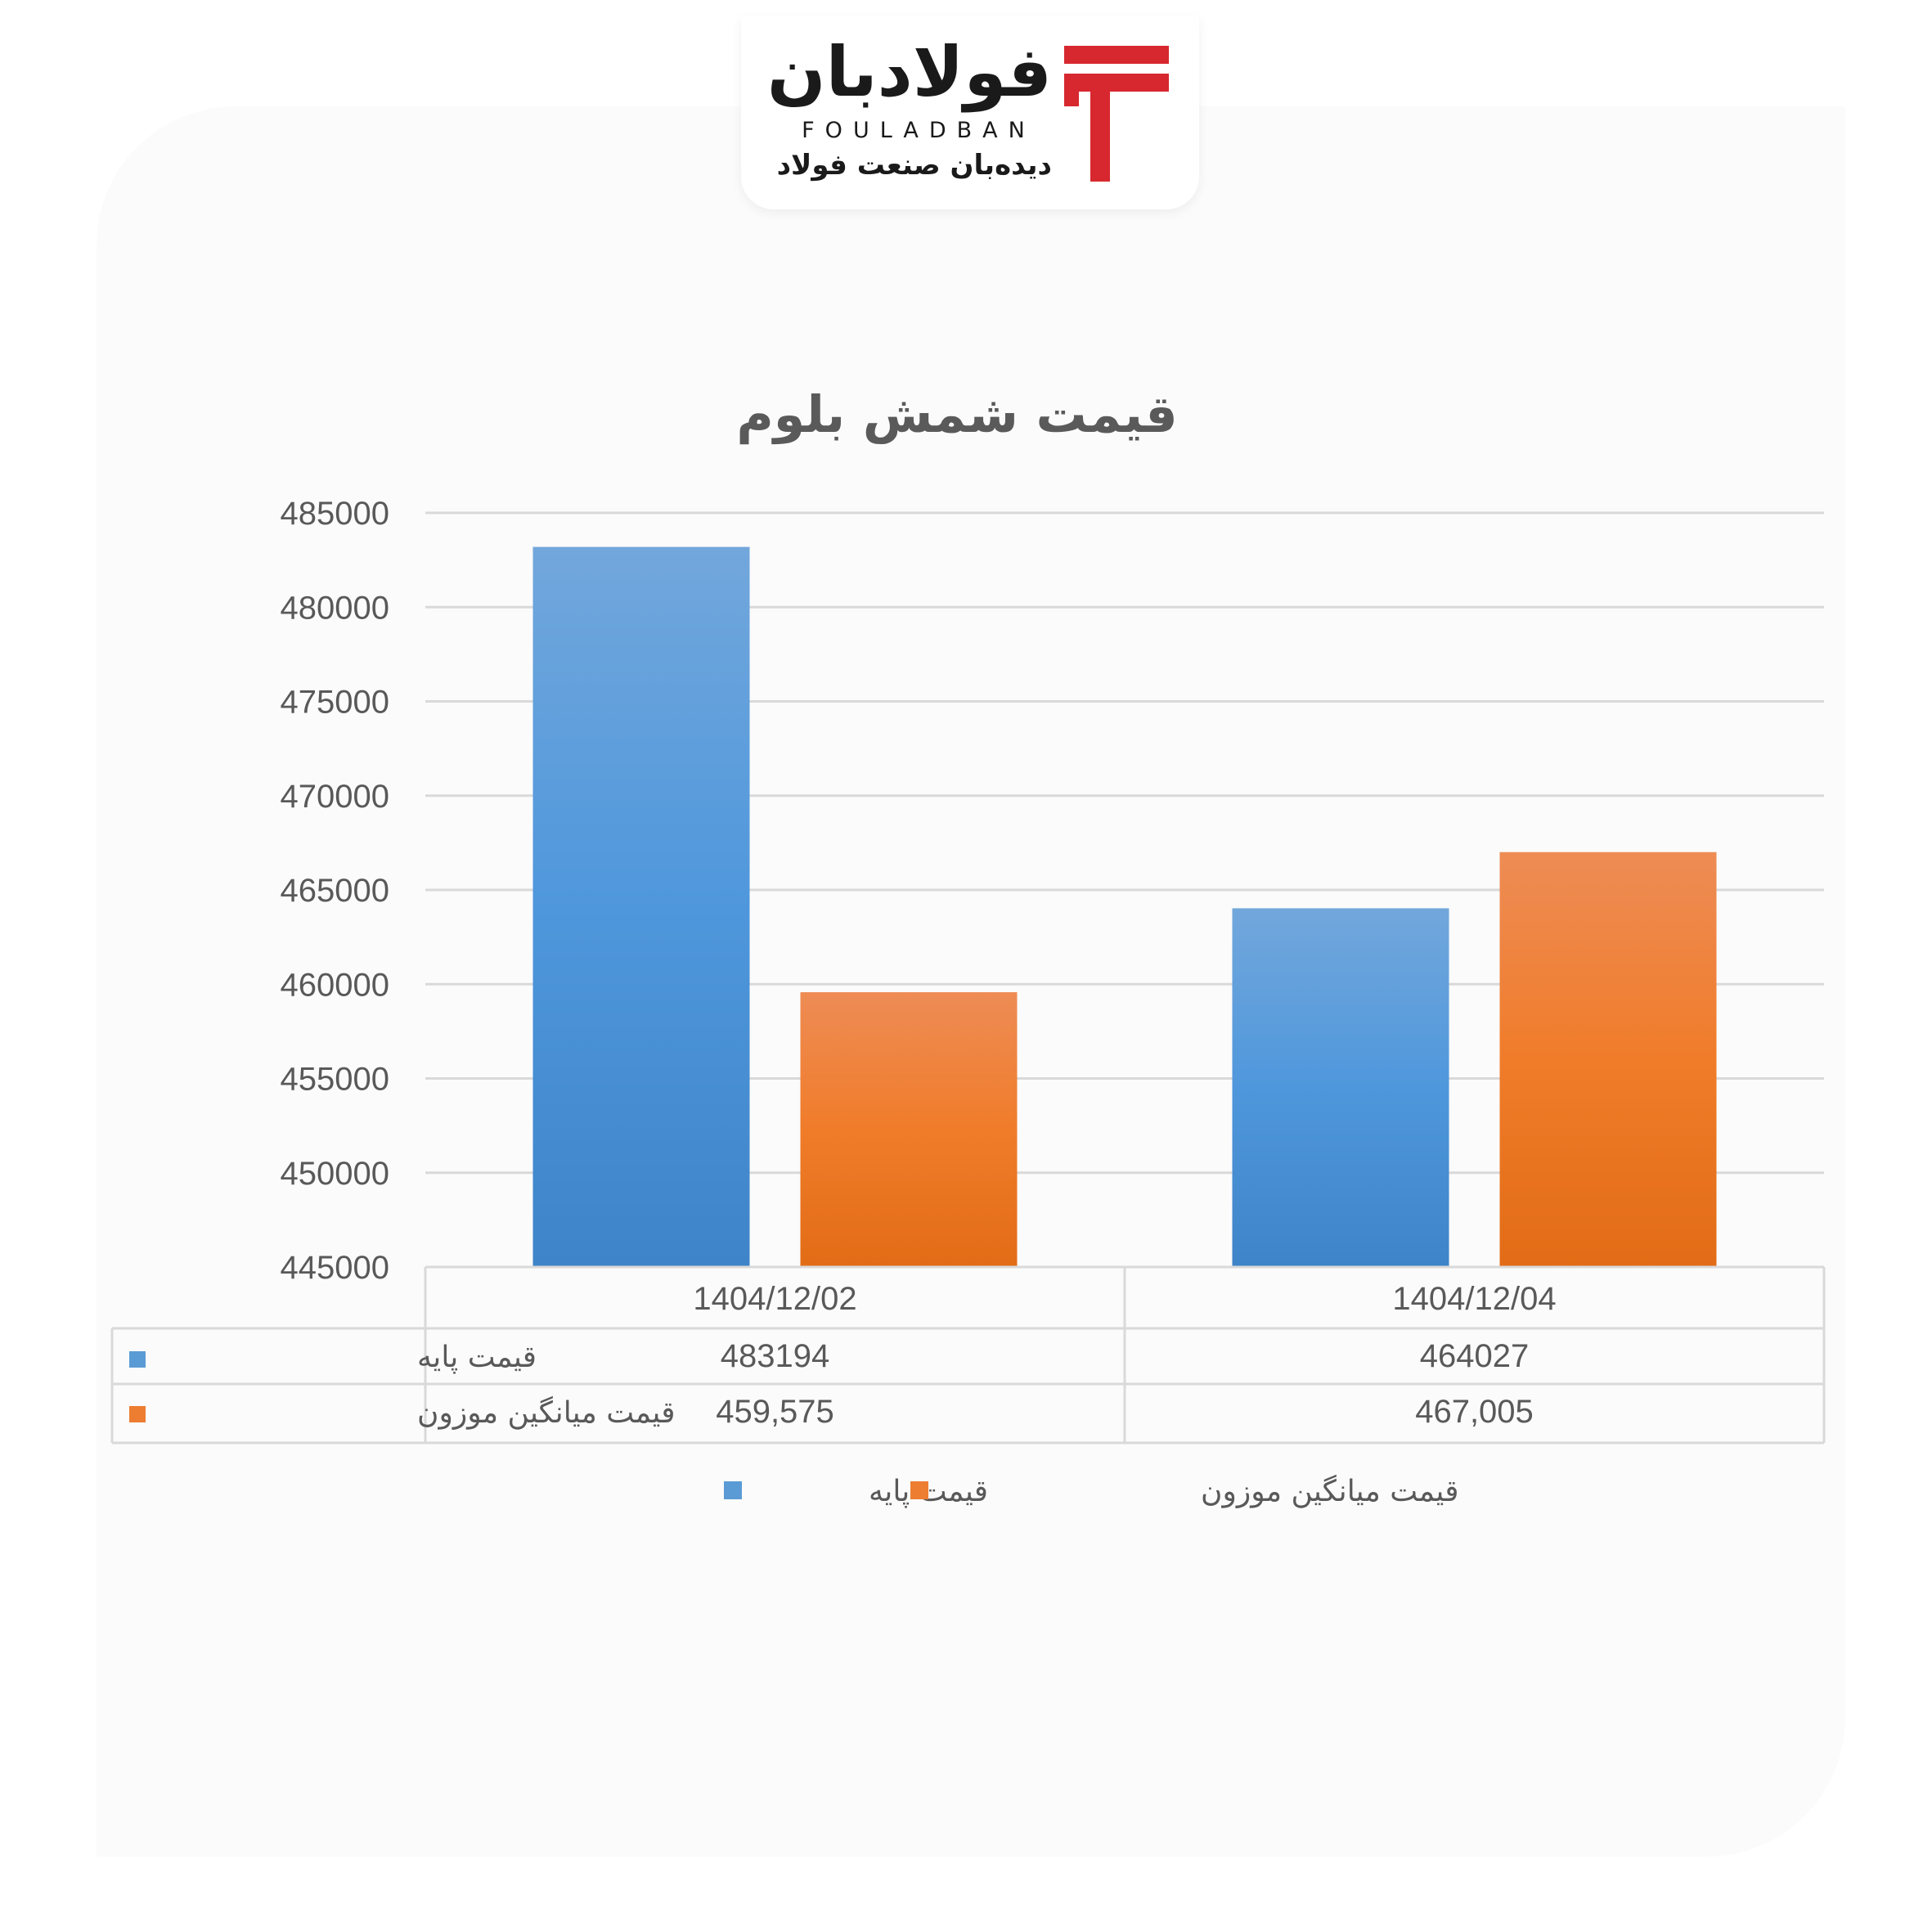 Image resolution: width=1932 pixels, height=1932 pixels. Describe the element at coordinates (774, 1299) in the screenshot. I see `x-category-label: 1404/12/02` at that location.